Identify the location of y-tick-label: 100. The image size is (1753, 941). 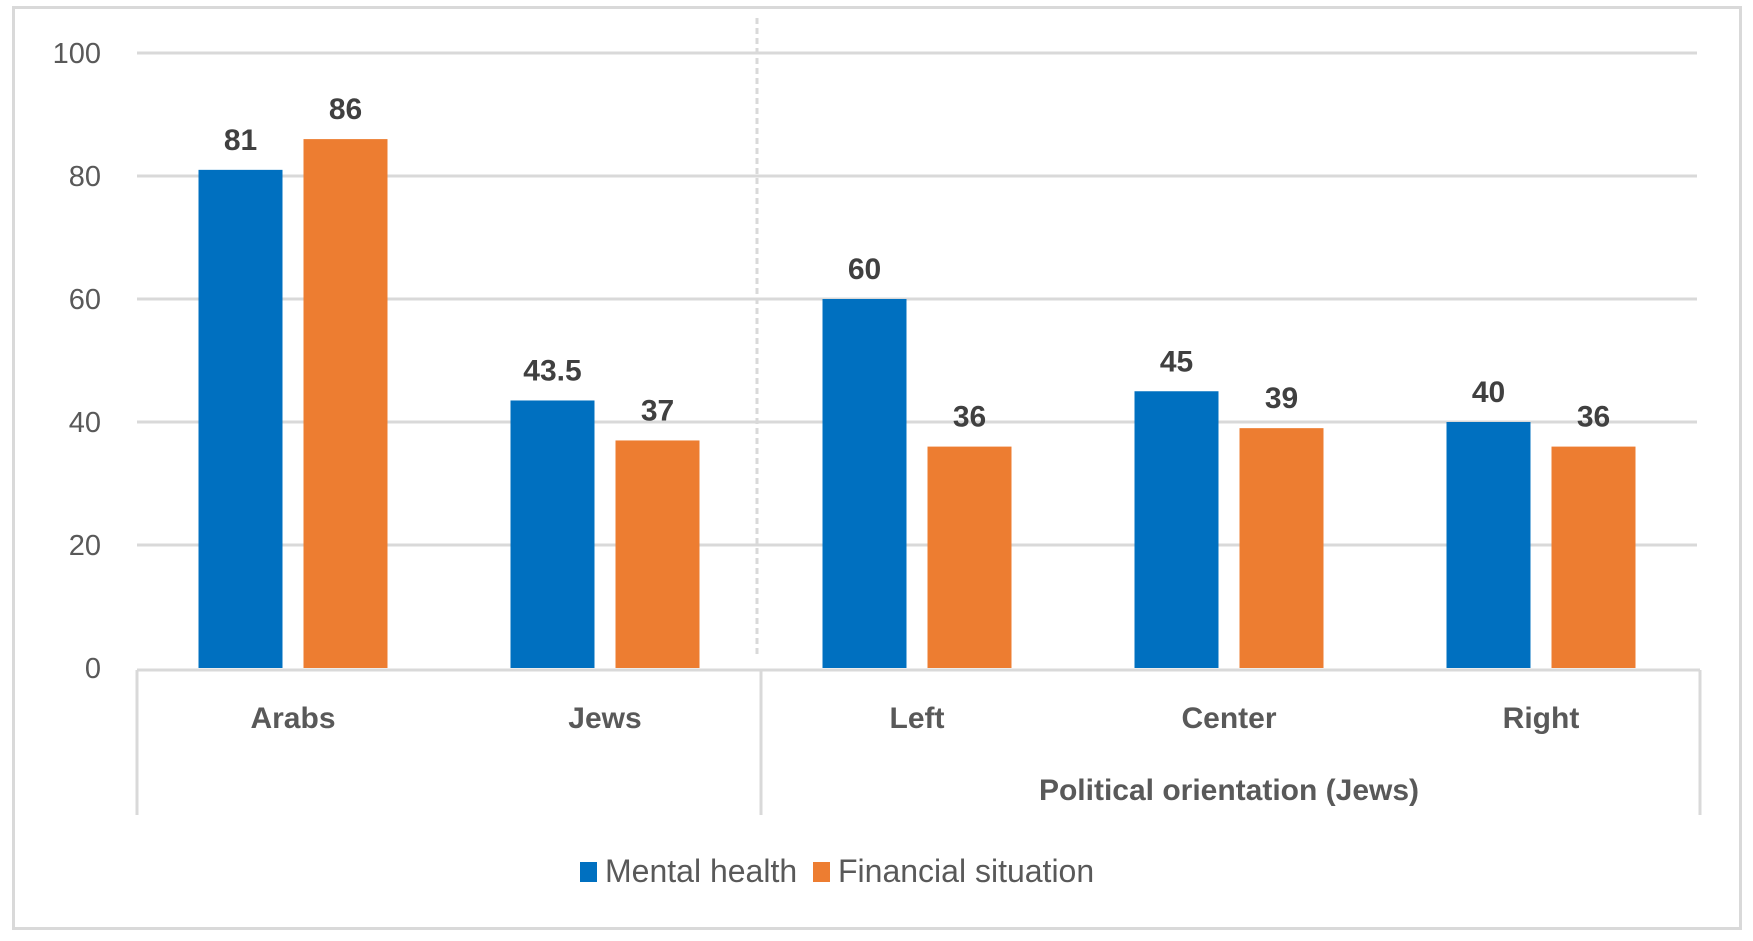
(77, 54).